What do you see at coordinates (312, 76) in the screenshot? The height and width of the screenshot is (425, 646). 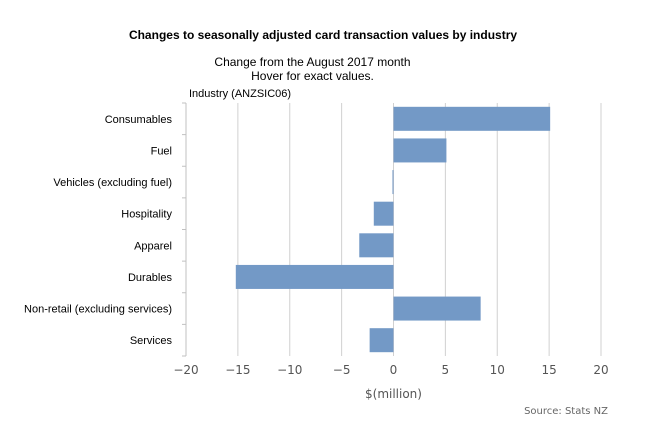 I see `chart-hint: Hover for exact values.` at bounding box center [312, 76].